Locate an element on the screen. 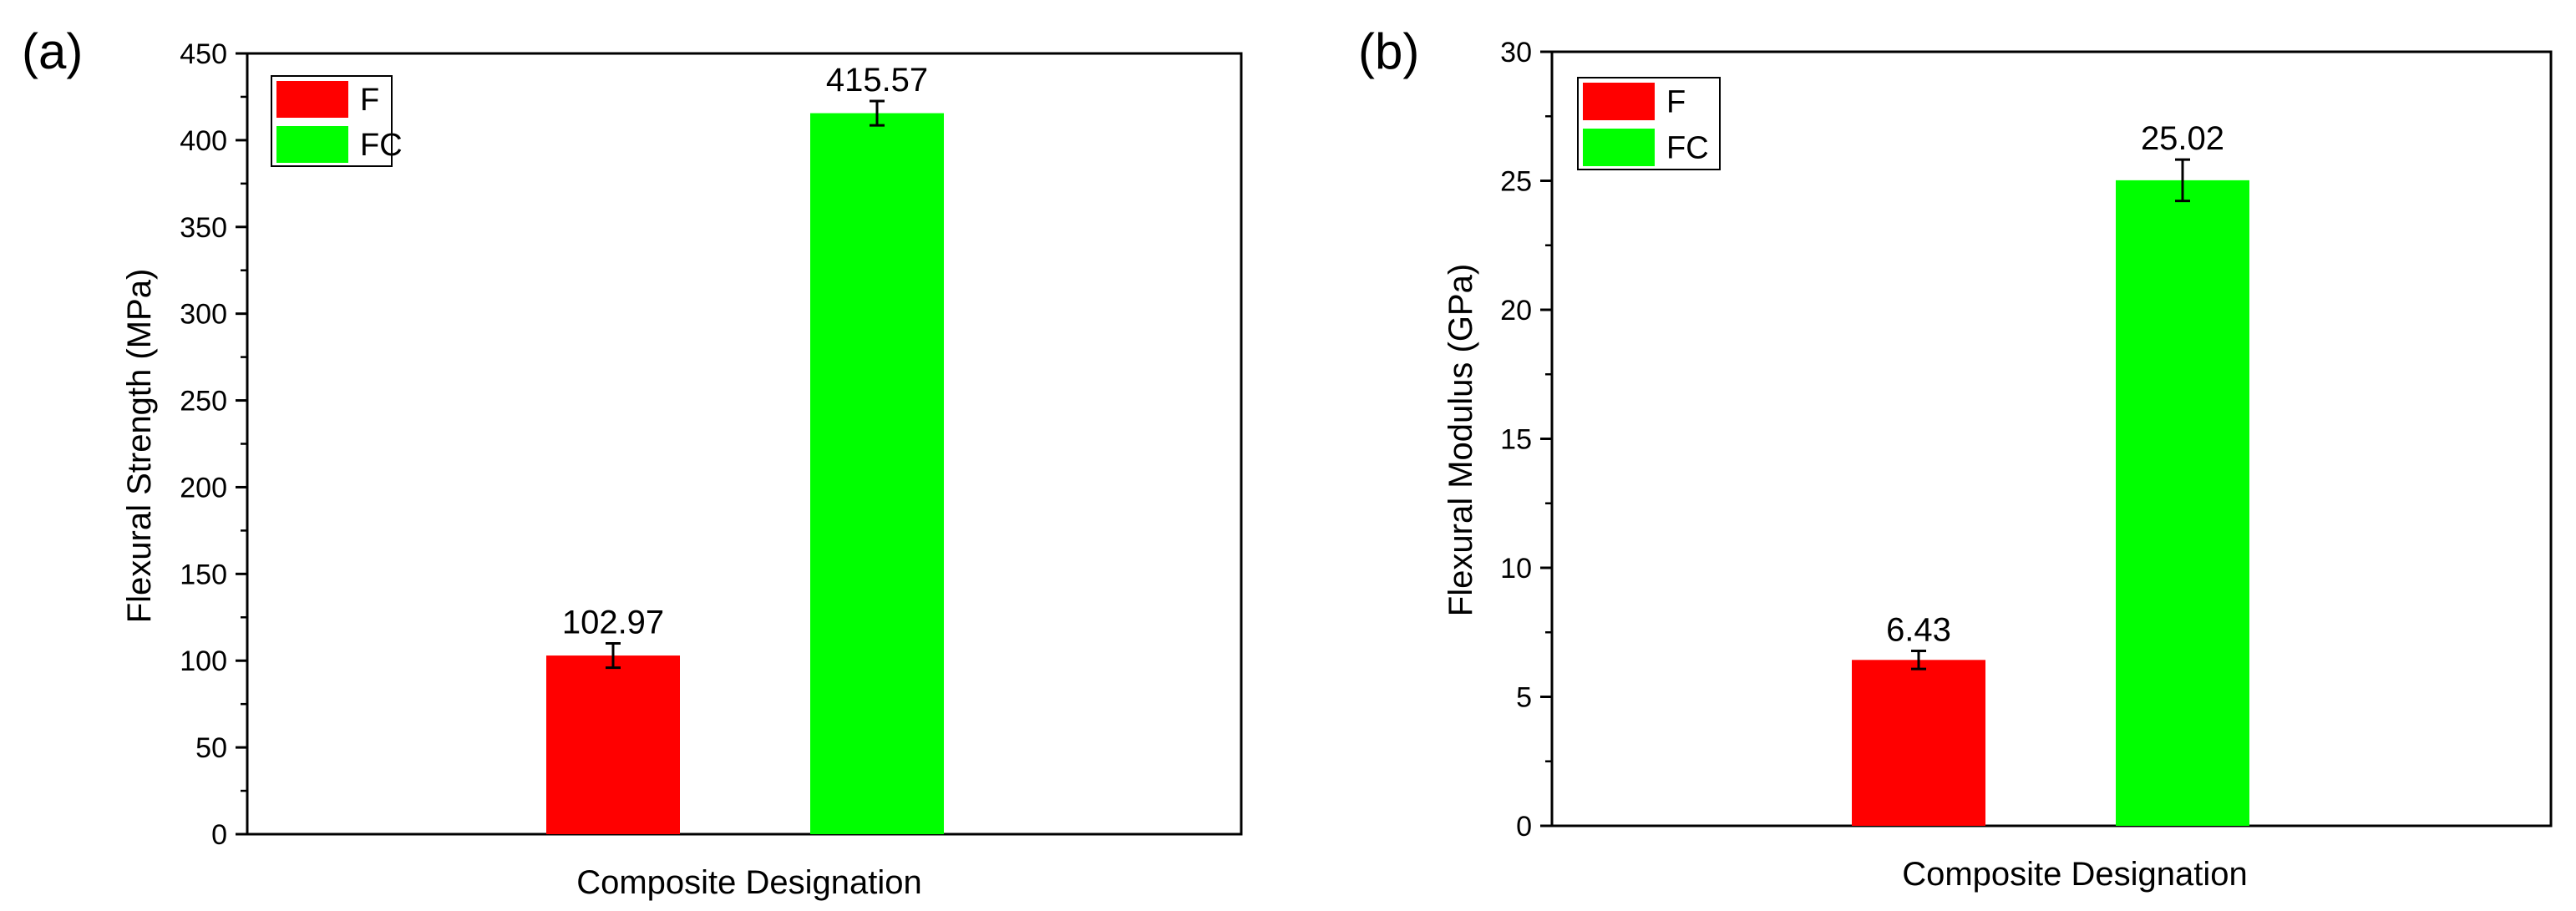  panel-a-y-tick-label: 250 is located at coordinates (203, 402).